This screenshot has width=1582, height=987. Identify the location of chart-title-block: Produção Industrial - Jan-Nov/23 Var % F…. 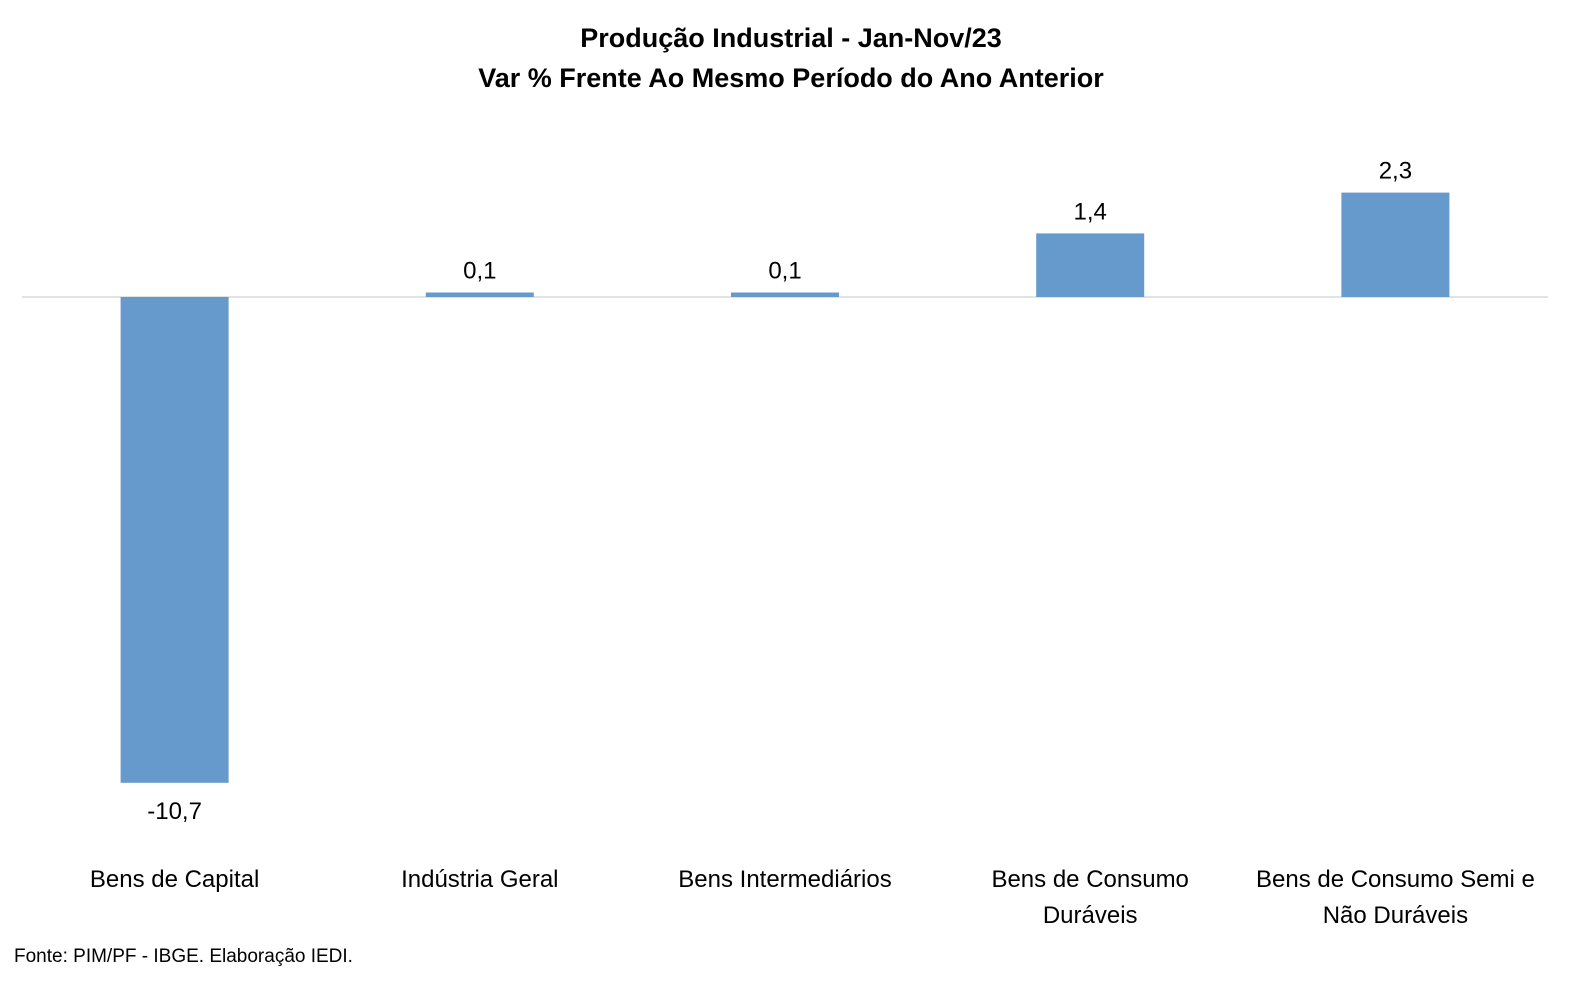
(791, 58).